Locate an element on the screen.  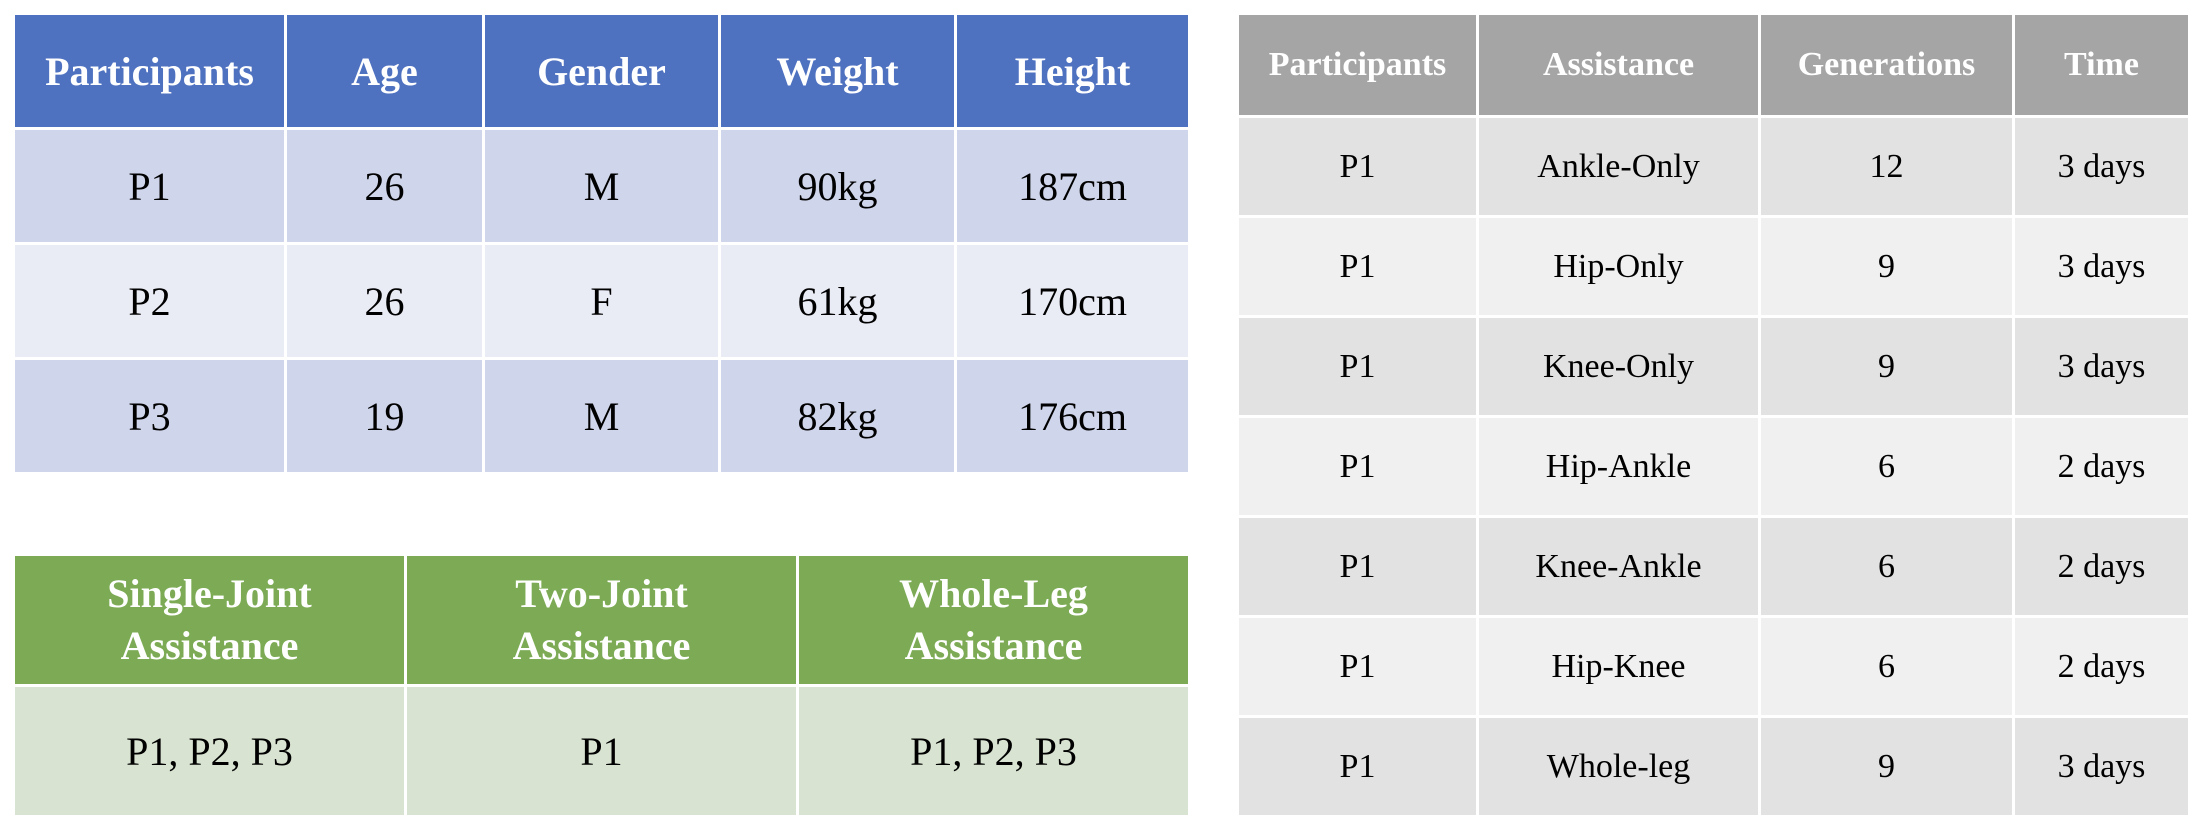
table-row: P1 Hip-Only 9 3 days is located at coordinates (1713, 266).